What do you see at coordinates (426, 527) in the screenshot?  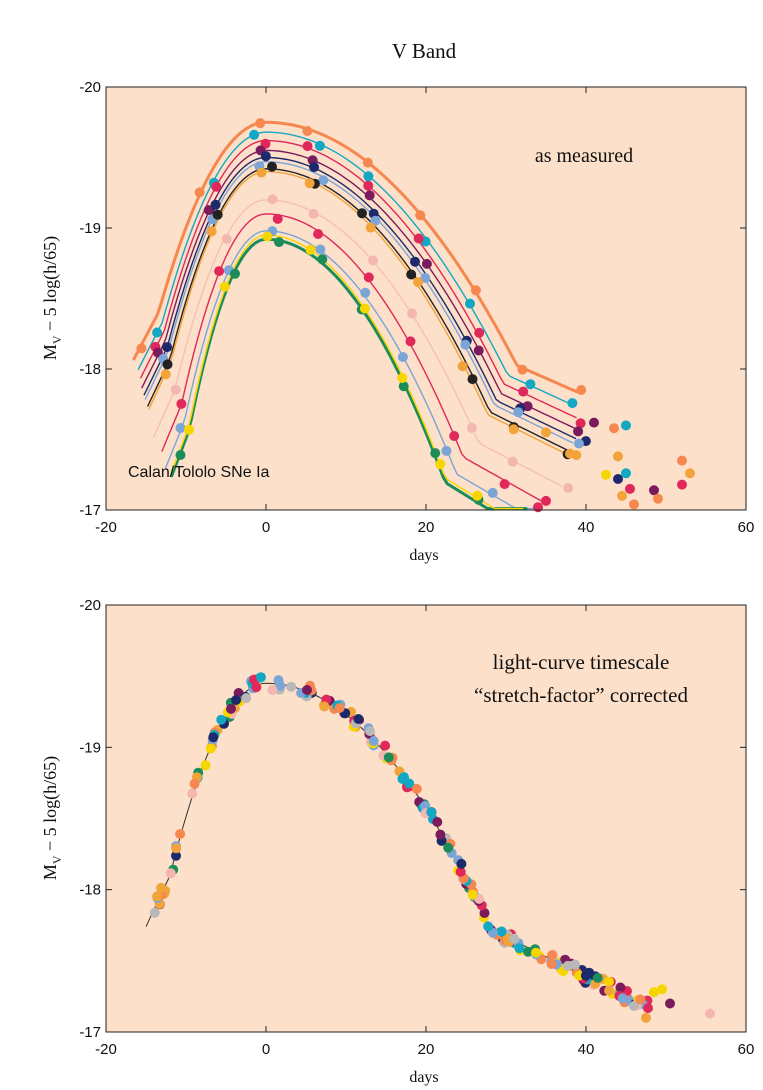 I see `top-x-tick-label: 20` at bounding box center [426, 527].